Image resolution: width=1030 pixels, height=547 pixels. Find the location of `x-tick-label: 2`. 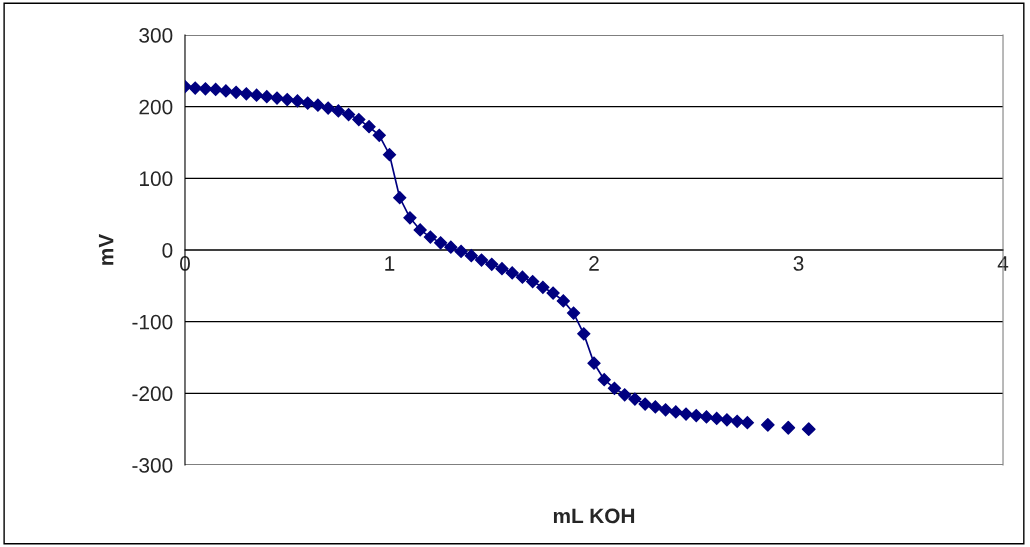

x-tick-label: 2 is located at coordinates (594, 263).